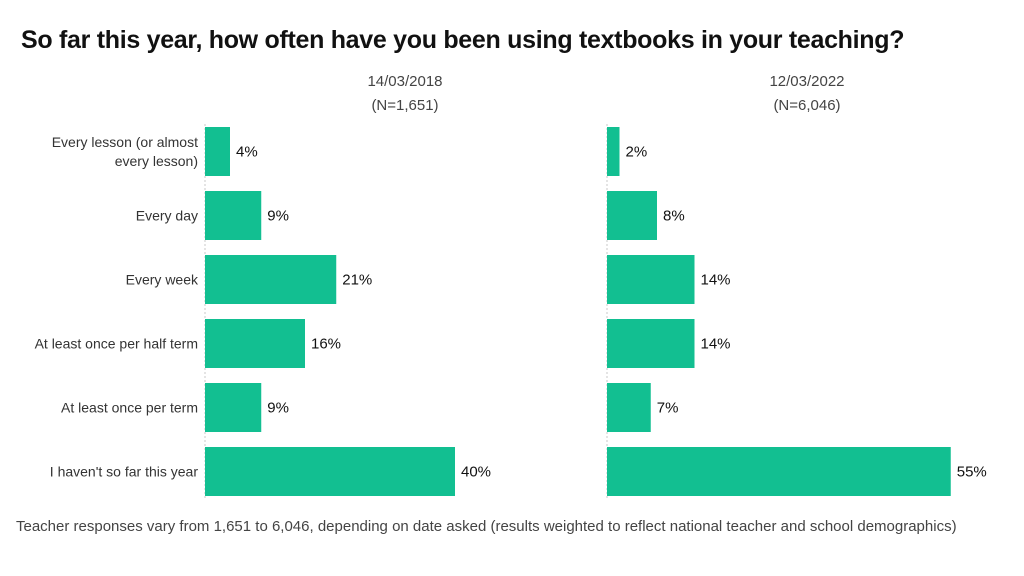 The height and width of the screenshot is (576, 1024). Describe the element at coordinates (405, 105) in the screenshot. I see `panel-sample-size: (N=1,651)` at that location.